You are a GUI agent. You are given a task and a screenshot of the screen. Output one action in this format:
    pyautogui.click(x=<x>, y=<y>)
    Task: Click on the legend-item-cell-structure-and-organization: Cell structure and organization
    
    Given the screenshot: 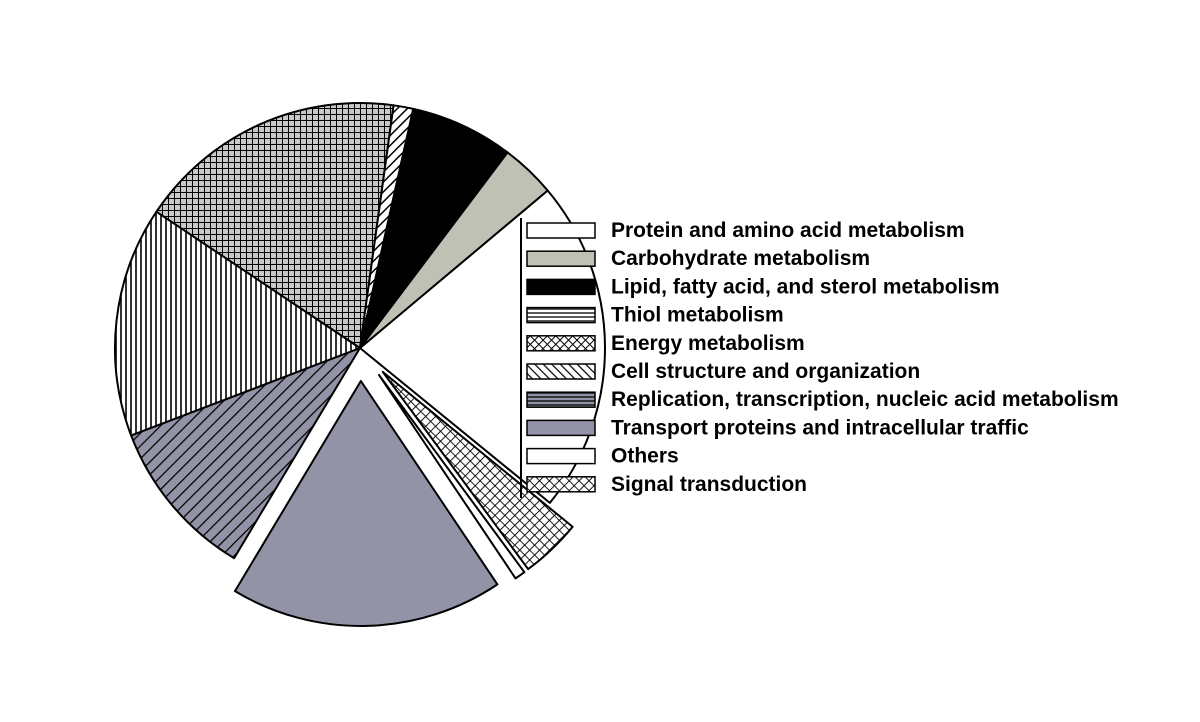 What is the action you would take?
    pyautogui.click(x=723, y=371)
    